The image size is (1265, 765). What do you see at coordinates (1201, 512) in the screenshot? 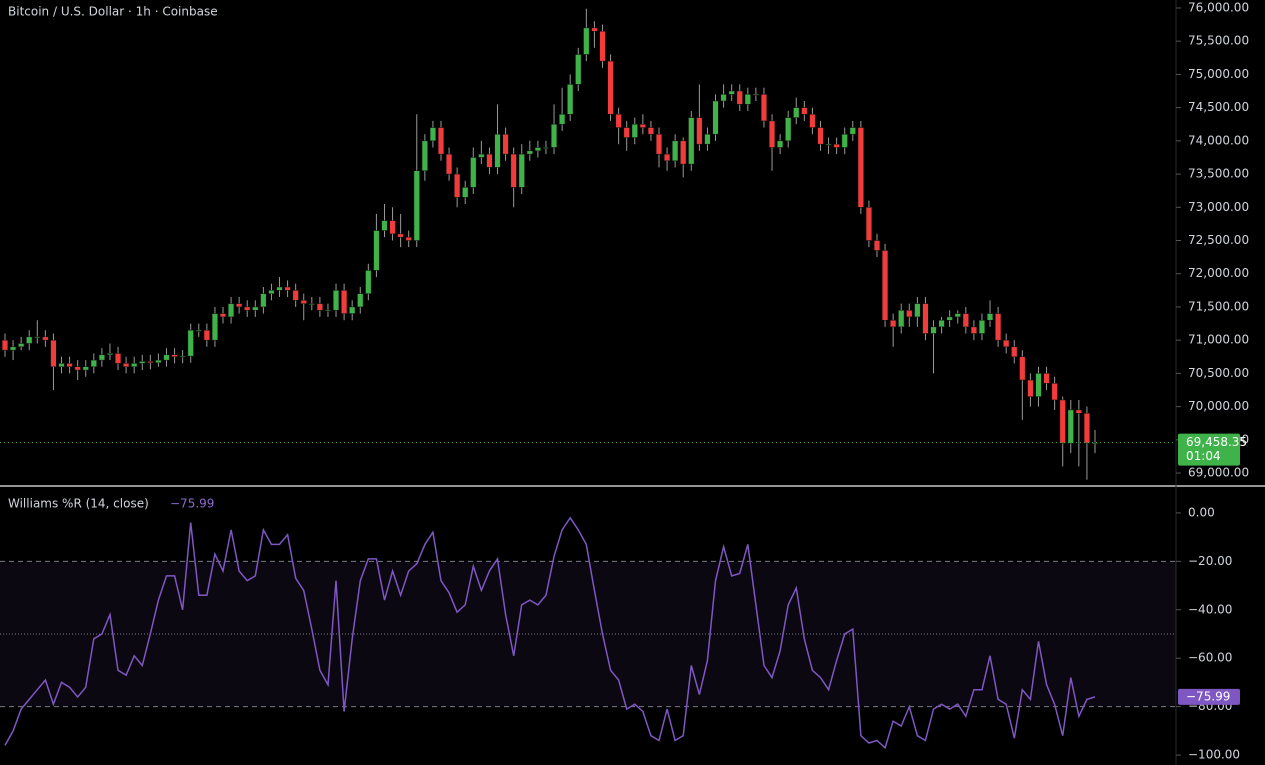
I see `y-tick-label: 0.00` at bounding box center [1201, 512].